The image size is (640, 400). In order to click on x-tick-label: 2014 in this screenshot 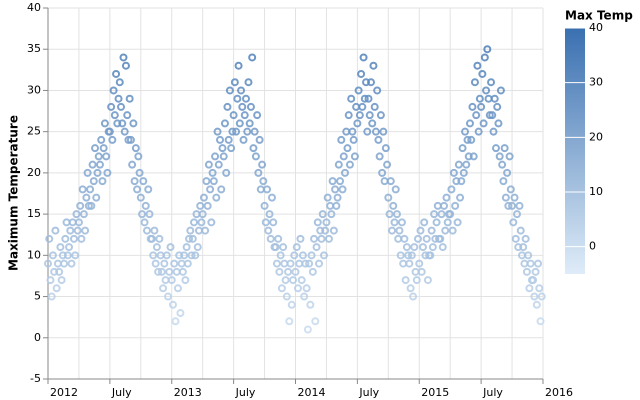, I will do `click(312, 392)`.